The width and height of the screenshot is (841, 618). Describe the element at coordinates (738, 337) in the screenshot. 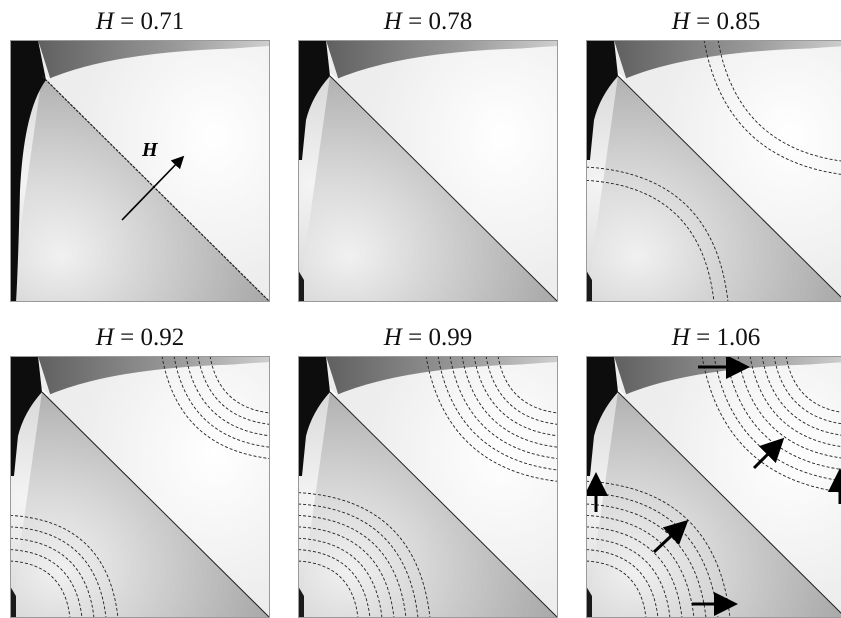

I see `title-value: 1.06` at that location.